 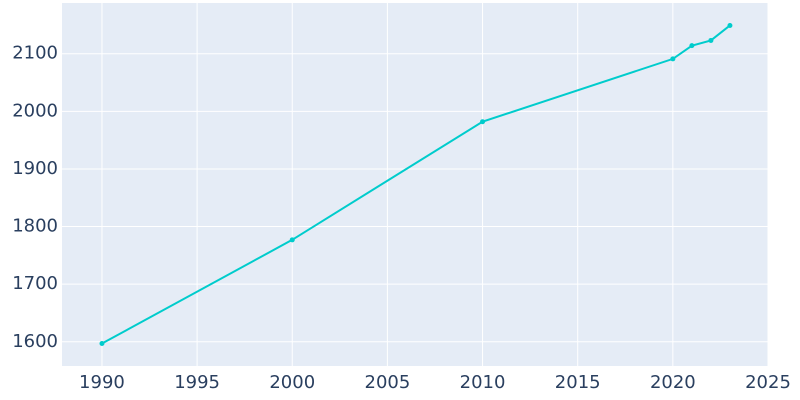 What do you see at coordinates (35, 168) in the screenshot?
I see `y-tick-label: 1900` at bounding box center [35, 168].